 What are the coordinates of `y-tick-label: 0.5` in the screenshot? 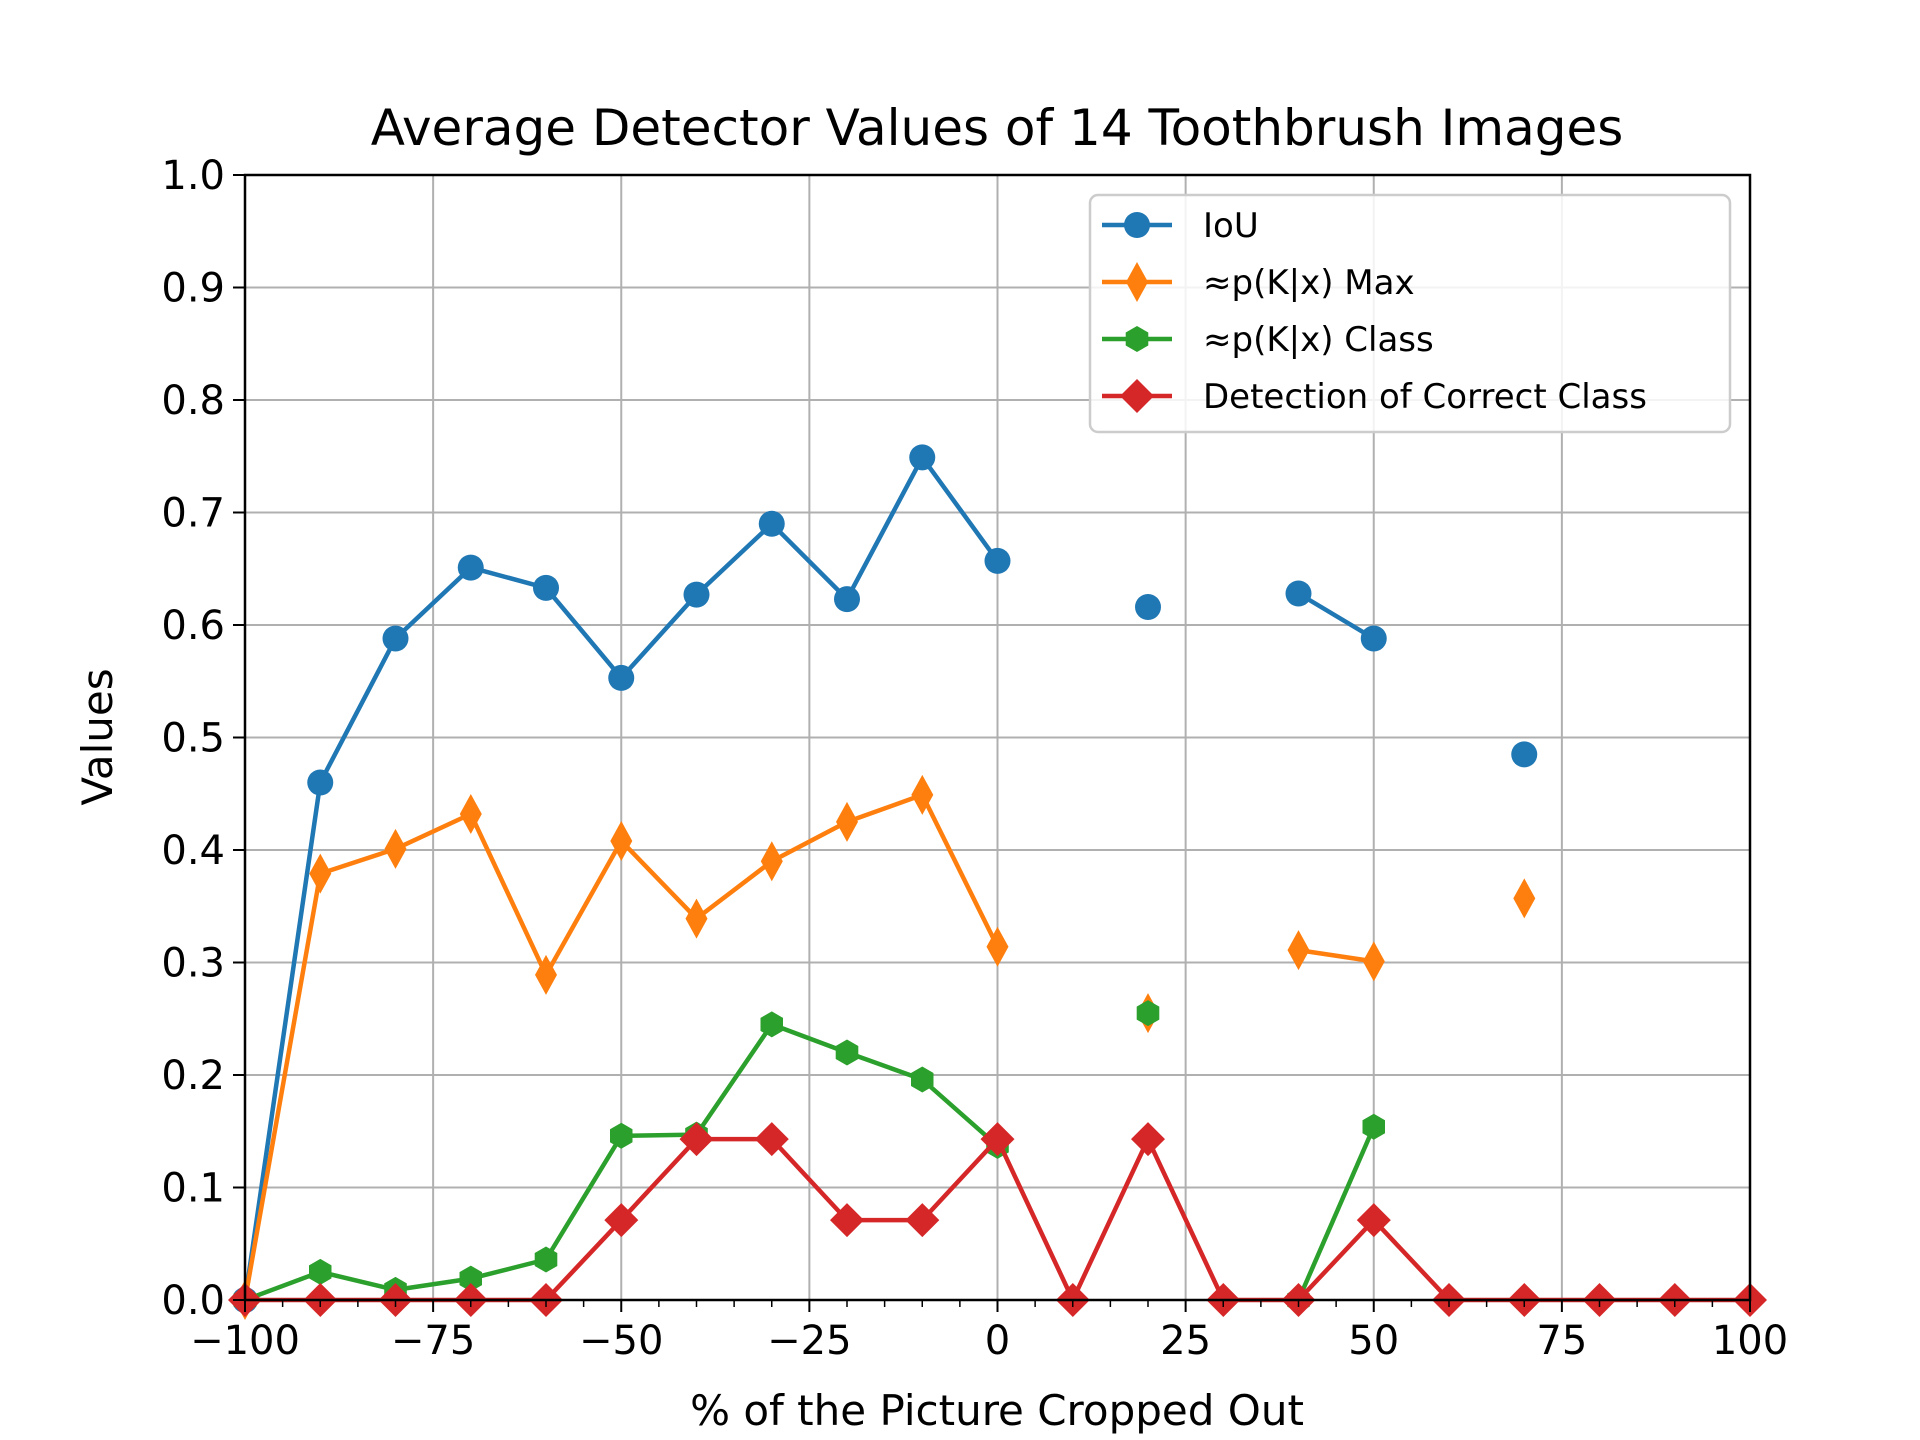 It's located at (193, 739).